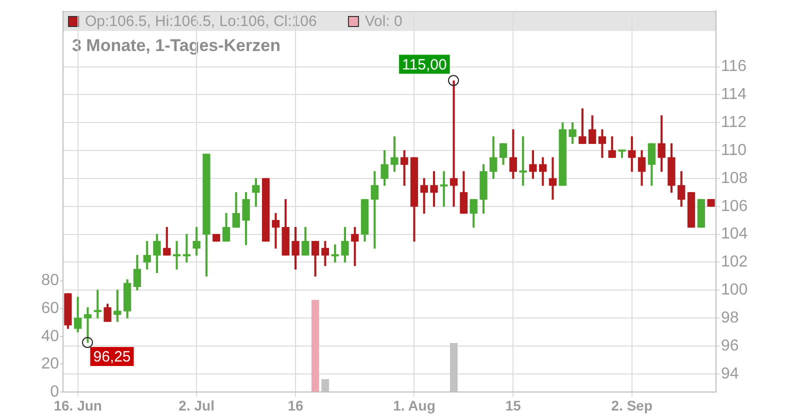  Describe the element at coordinates (50, 364) in the screenshot. I see `y2-tick-label: 20` at that location.